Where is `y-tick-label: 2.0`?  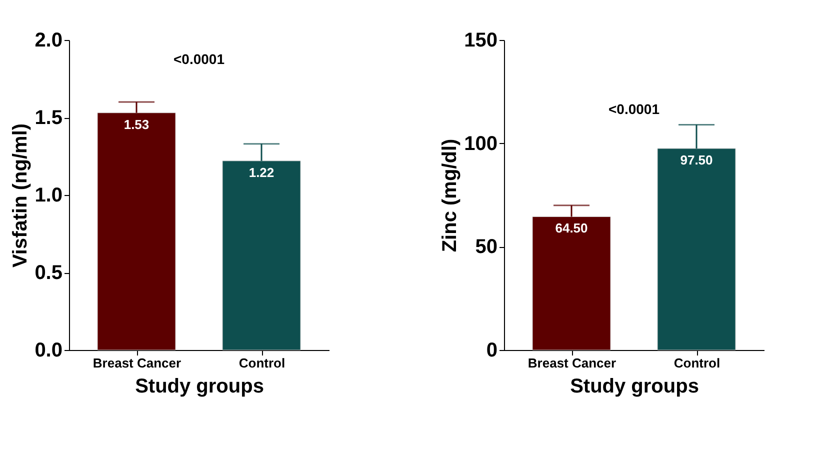 y-tick-label: 2.0 is located at coordinates (48, 41).